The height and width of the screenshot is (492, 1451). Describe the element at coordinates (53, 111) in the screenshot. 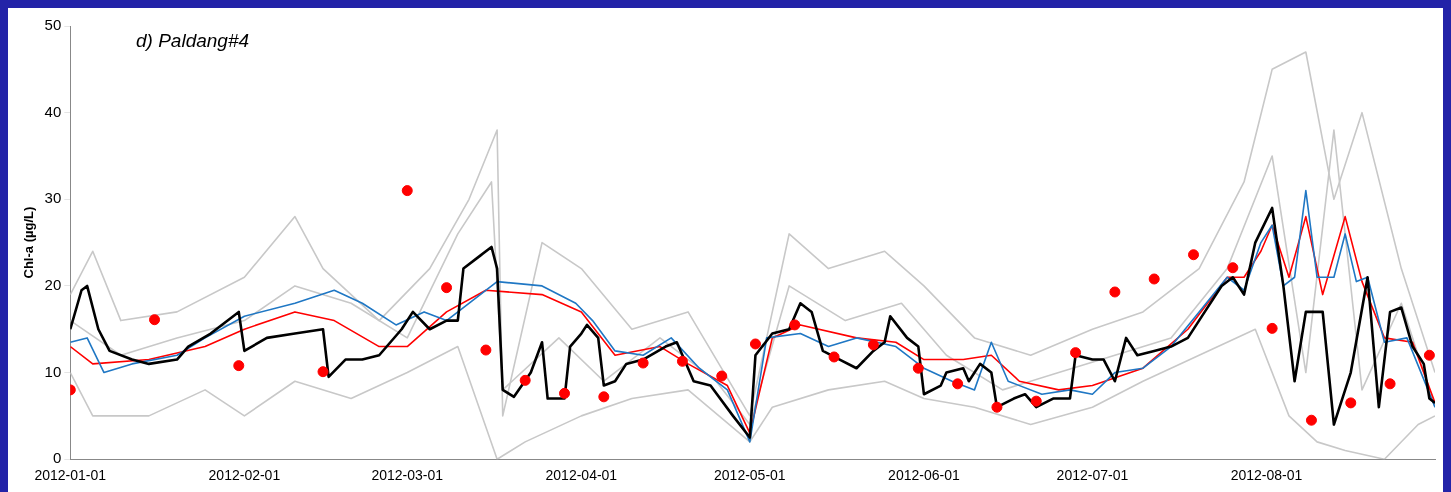

I see `y-tick-label: 40` at that location.